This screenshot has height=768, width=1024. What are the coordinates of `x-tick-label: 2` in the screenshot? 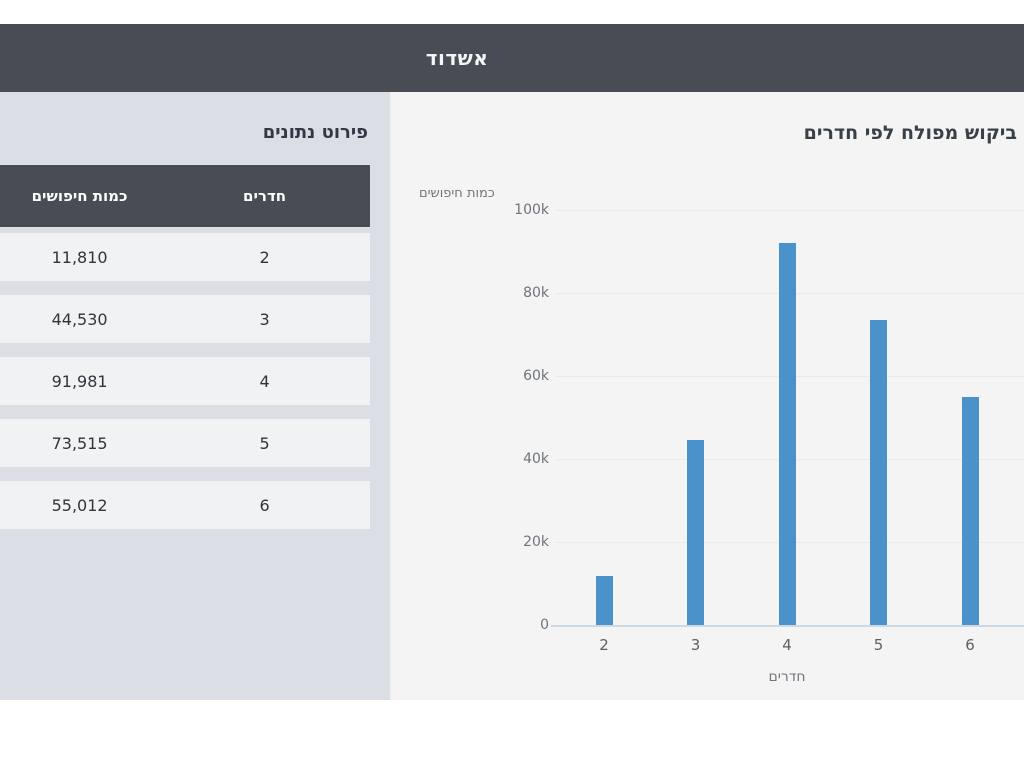 It's located at (604, 645).